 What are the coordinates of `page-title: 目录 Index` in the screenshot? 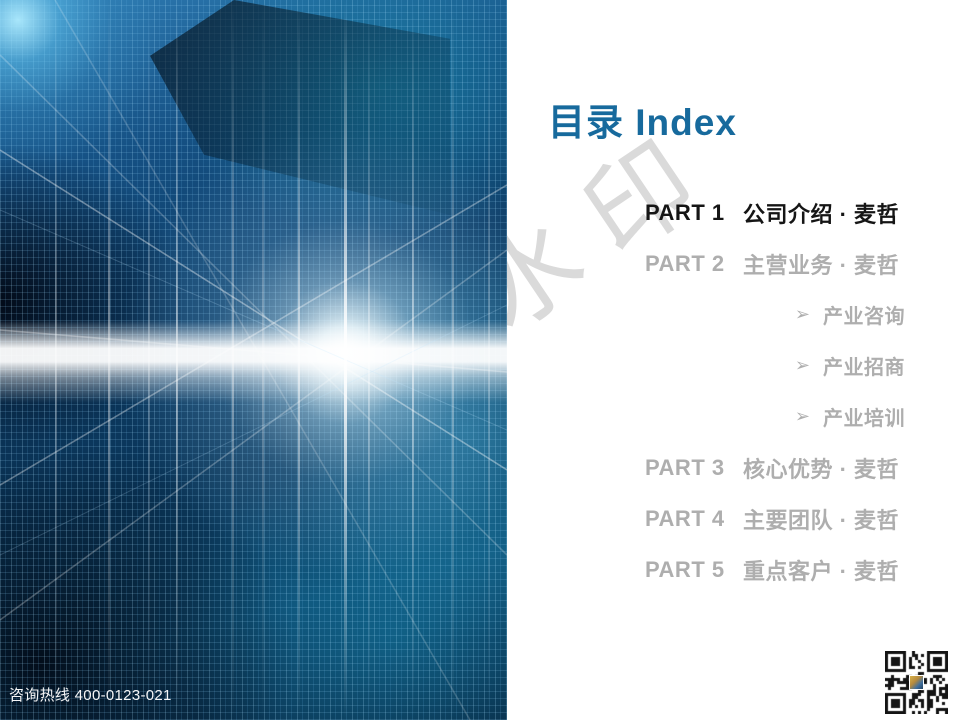 It's located at (642, 122).